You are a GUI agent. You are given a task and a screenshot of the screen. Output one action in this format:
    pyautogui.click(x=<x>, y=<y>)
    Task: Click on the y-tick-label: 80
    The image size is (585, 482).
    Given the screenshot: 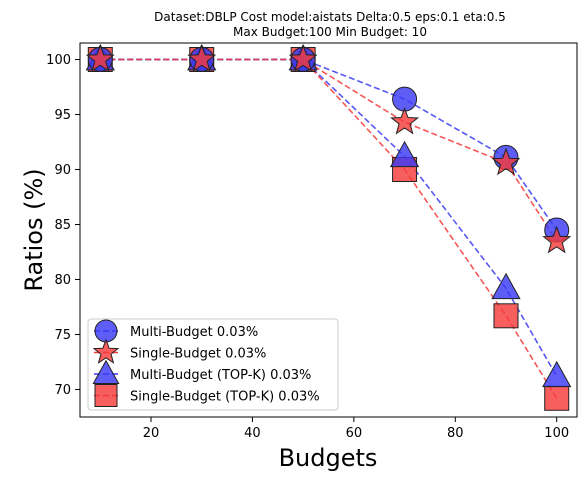 What is the action you would take?
    pyautogui.click(x=62, y=280)
    